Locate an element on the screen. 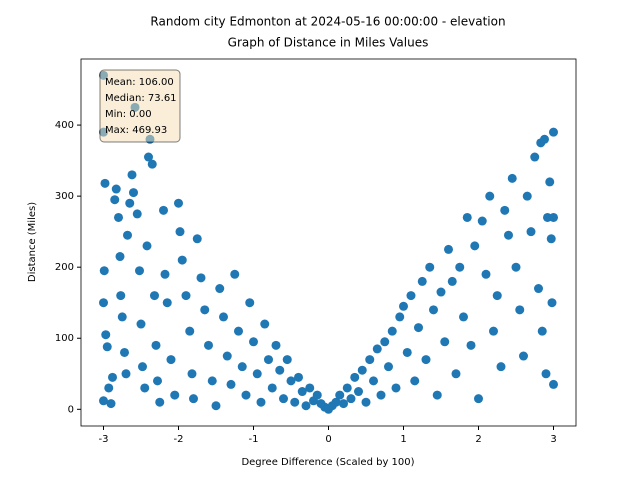  chart-subtitle: Graph of Distance in Miles Values is located at coordinates (328, 43).